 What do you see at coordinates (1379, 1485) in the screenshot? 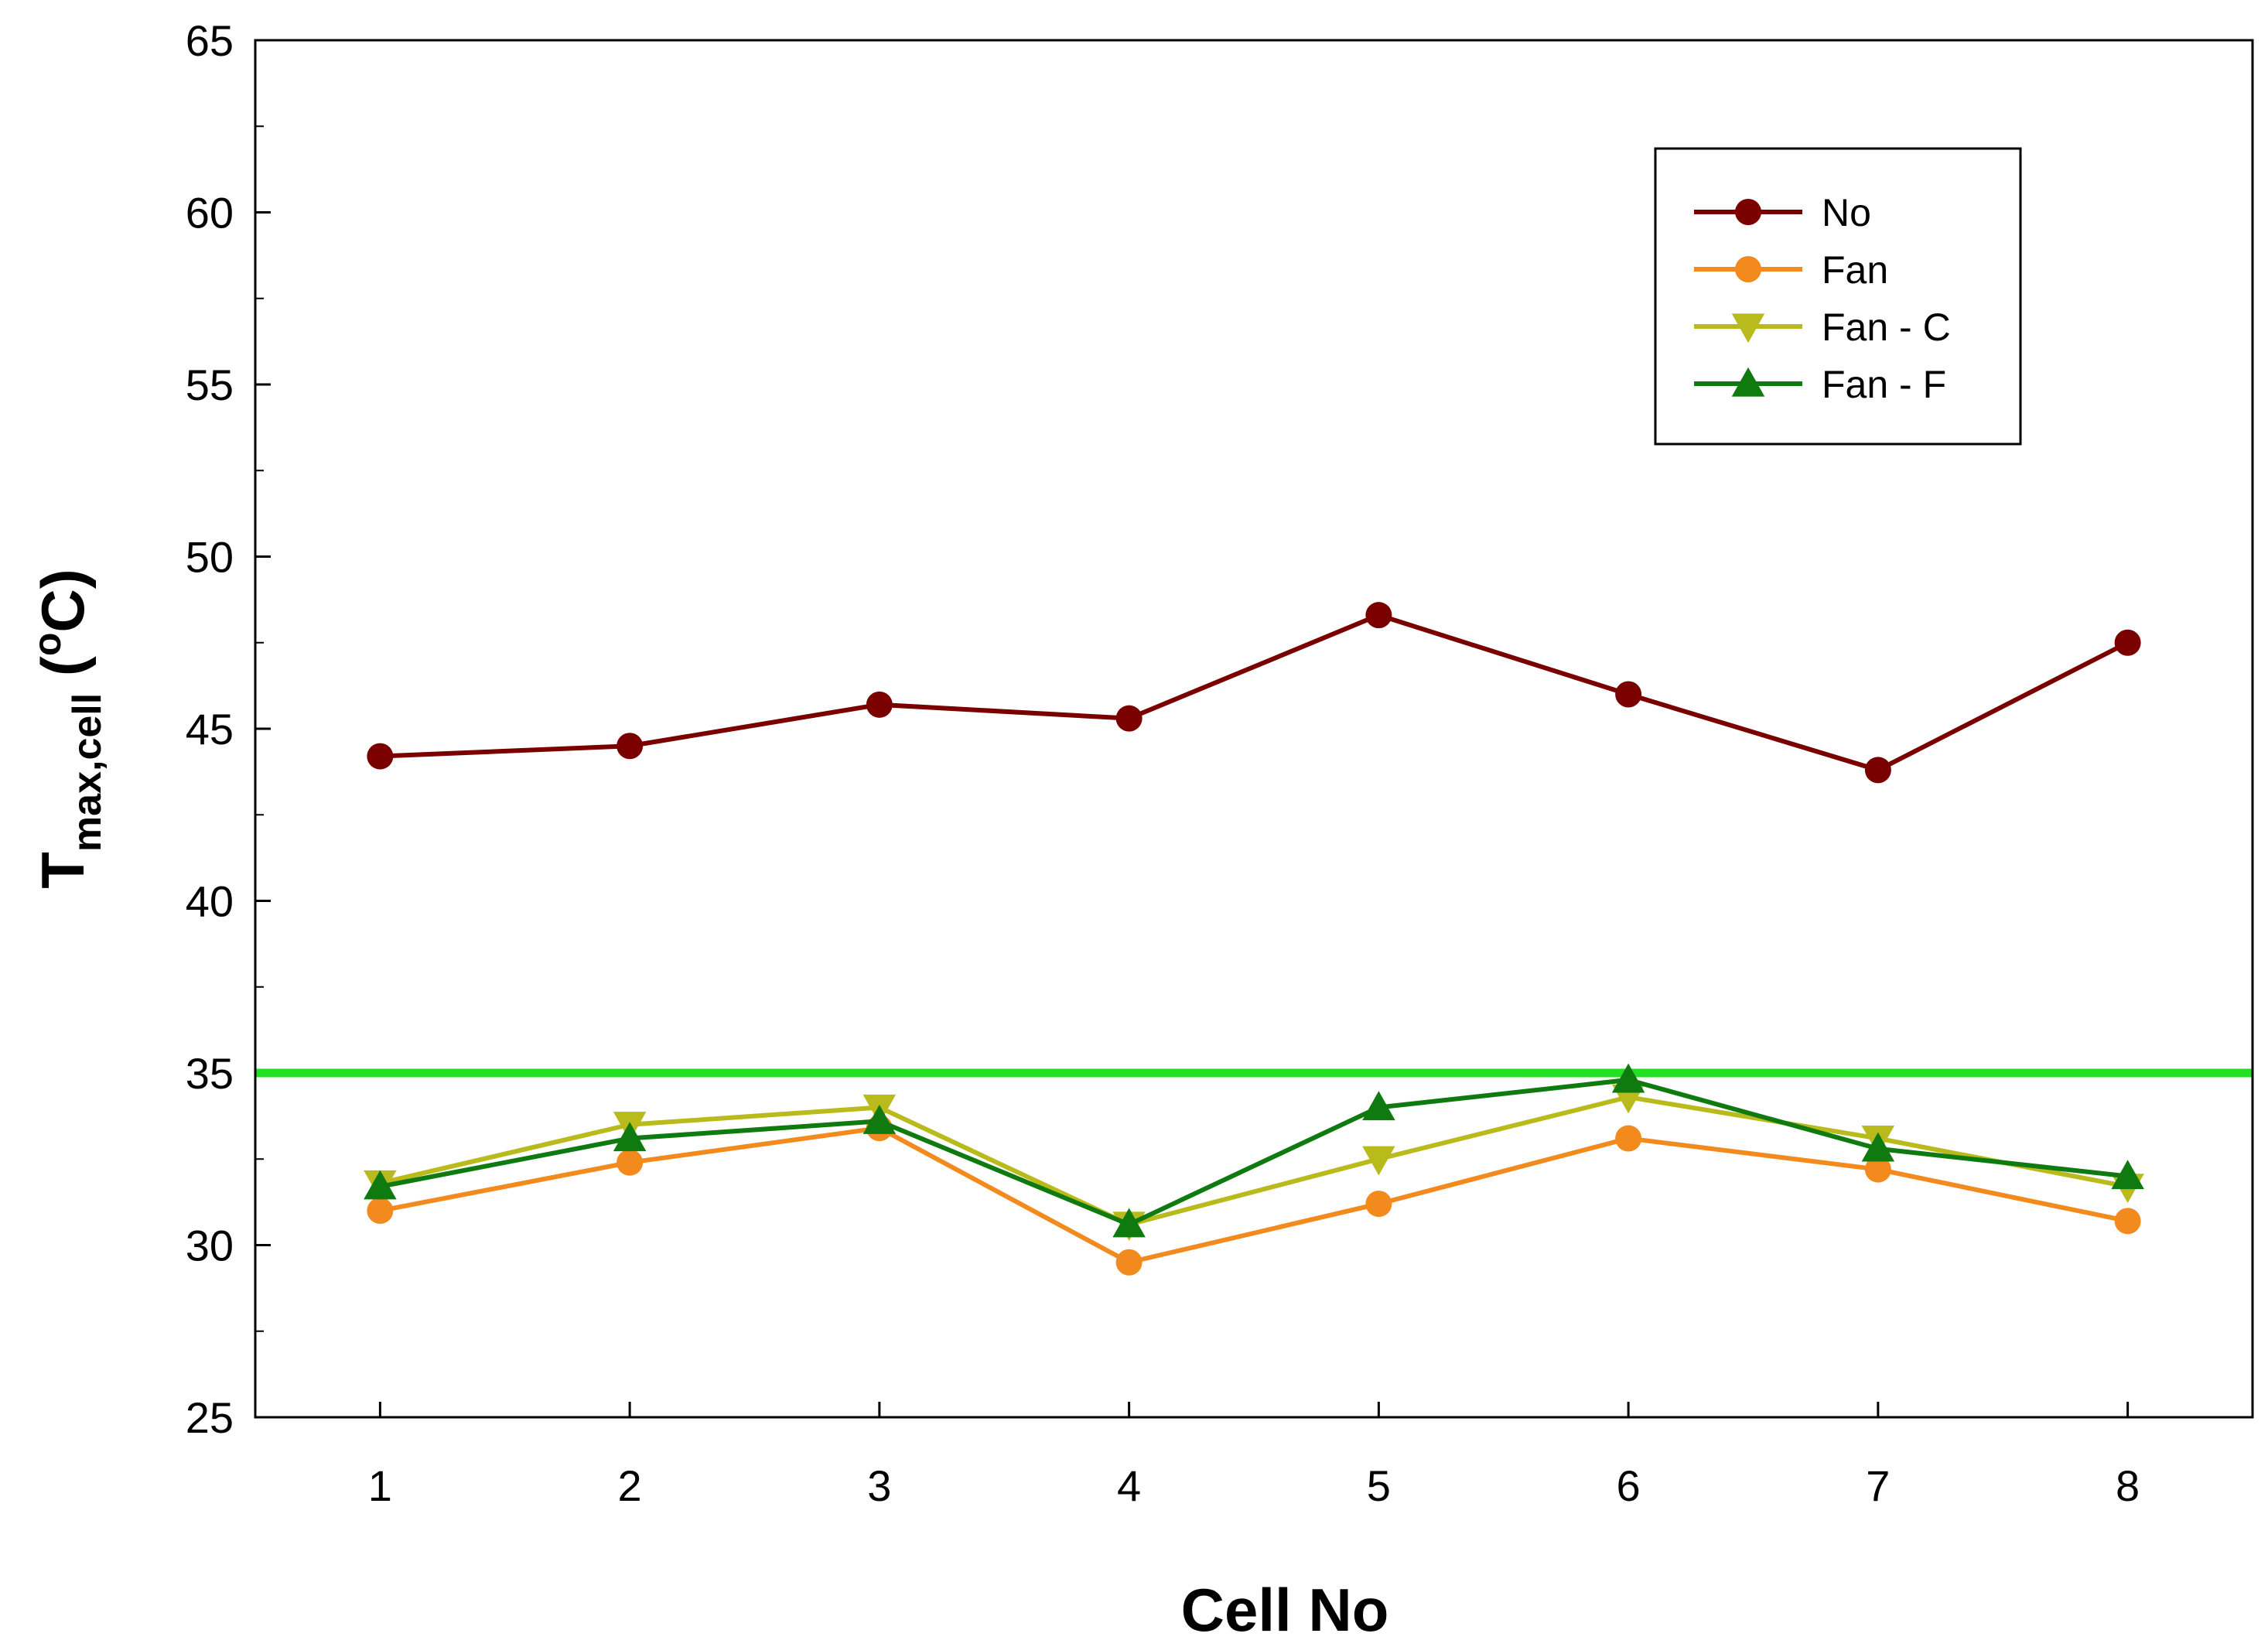
I see `x-tick-label: 5` at bounding box center [1379, 1485].